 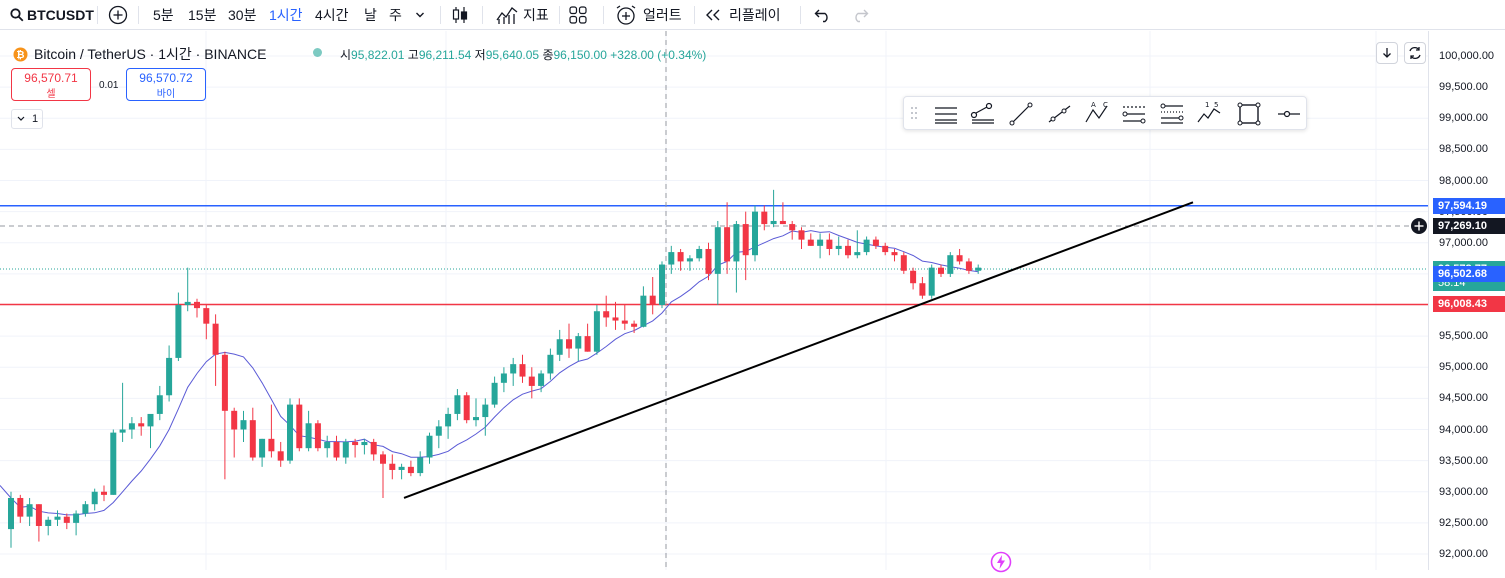 I want to click on interval-4h: 4시간, so click(x=332, y=15).